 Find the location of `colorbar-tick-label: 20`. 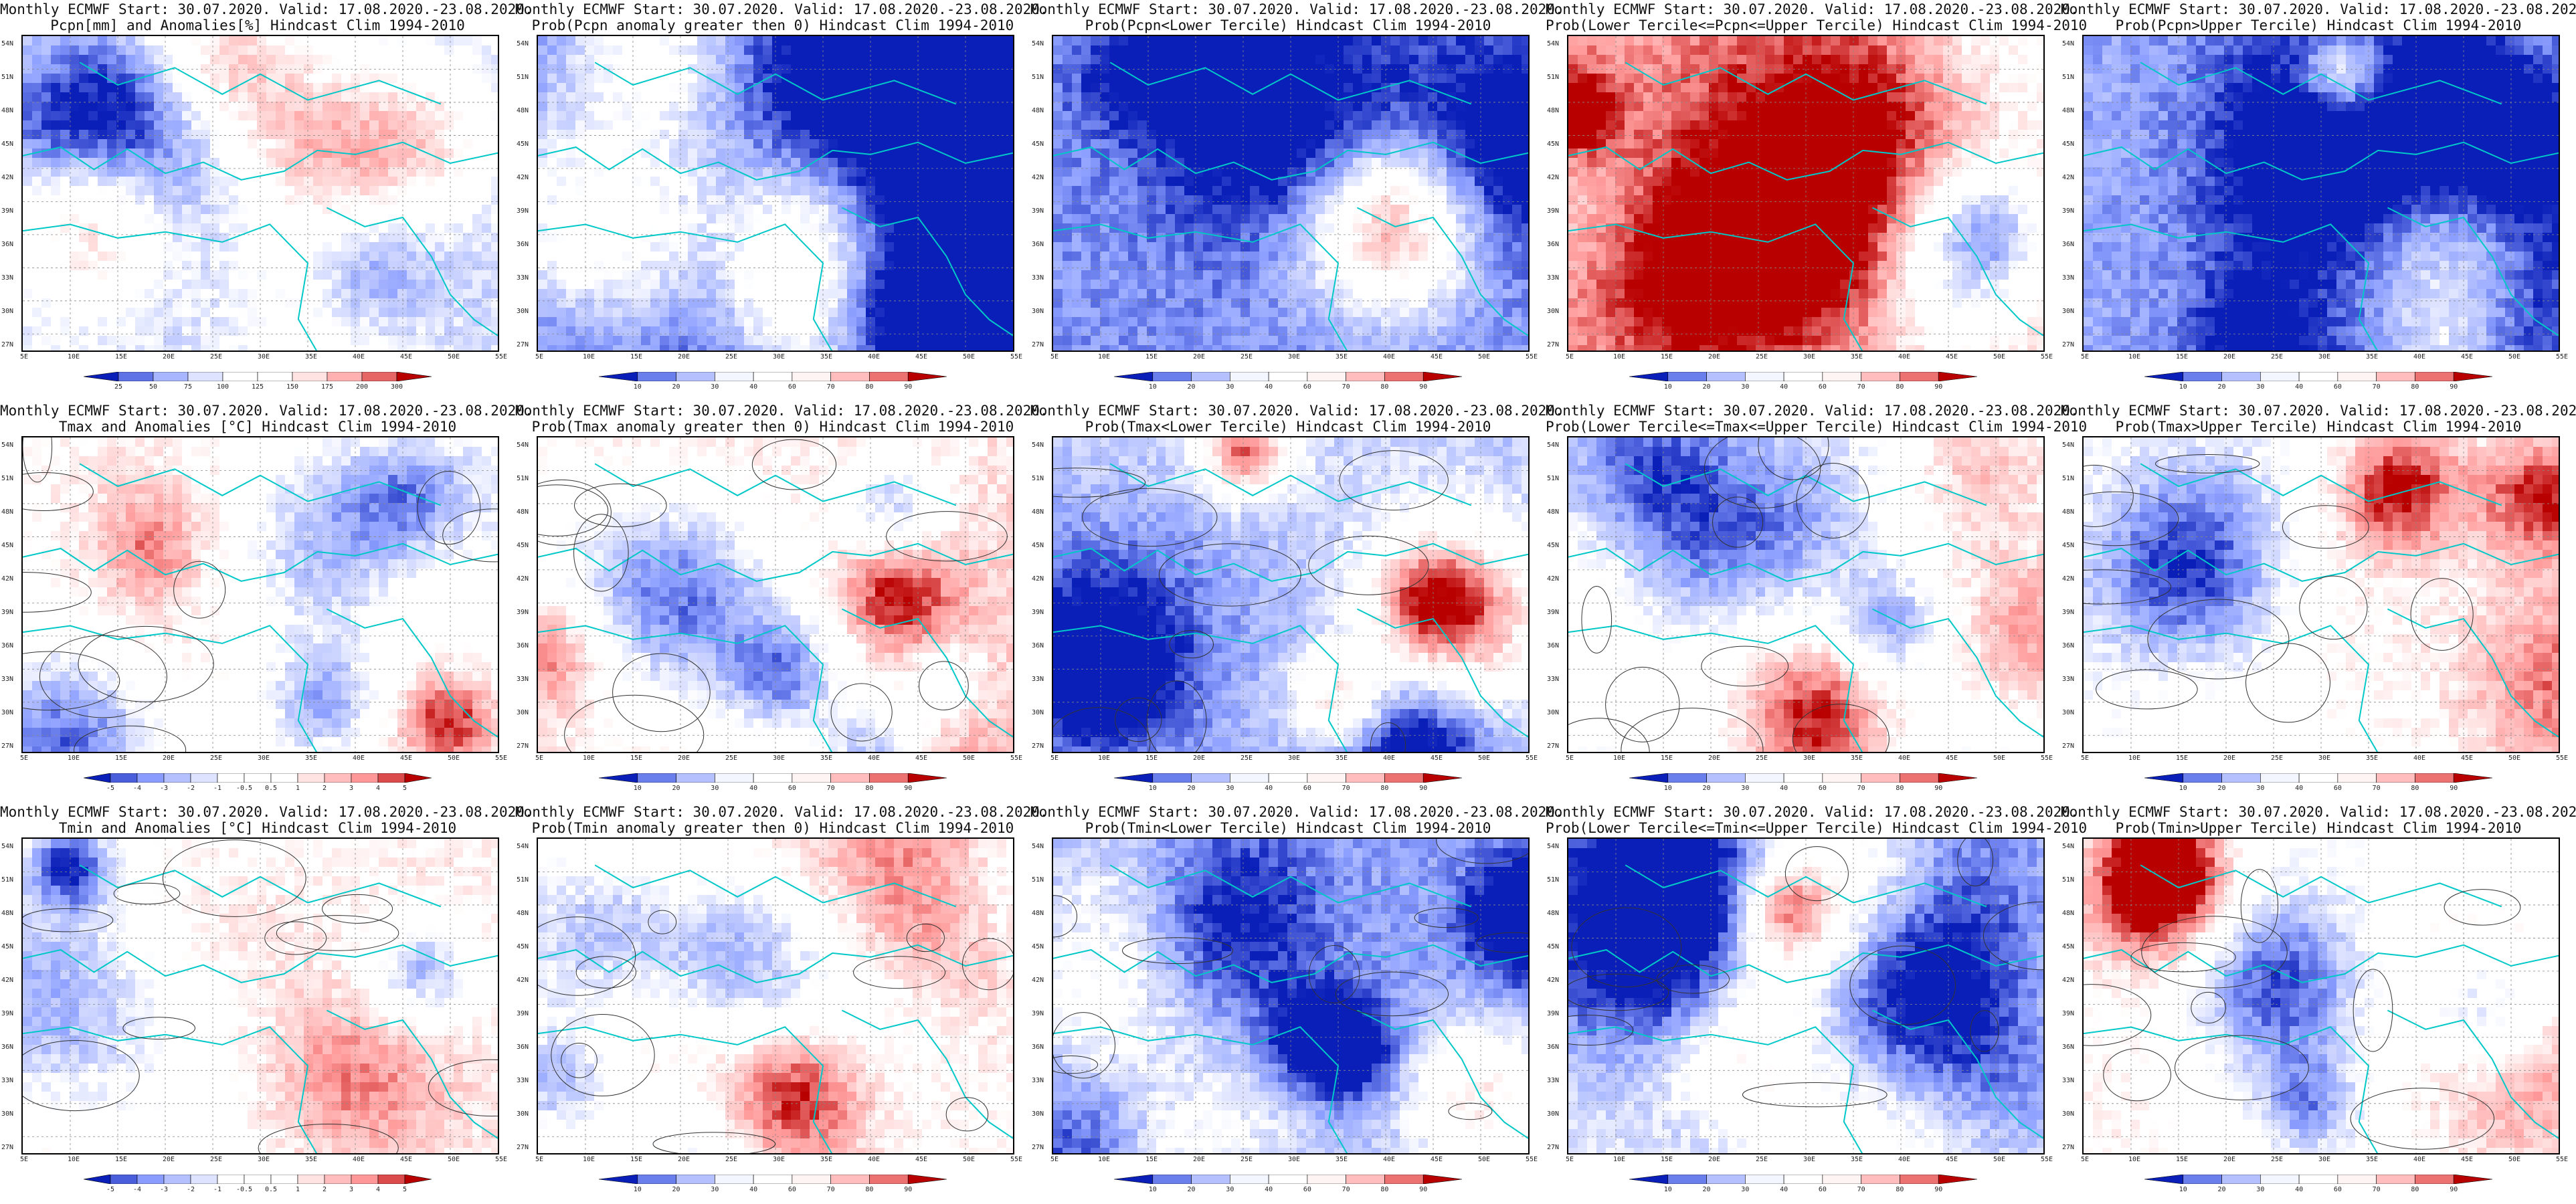

colorbar-tick-label: 20 is located at coordinates (676, 1189).